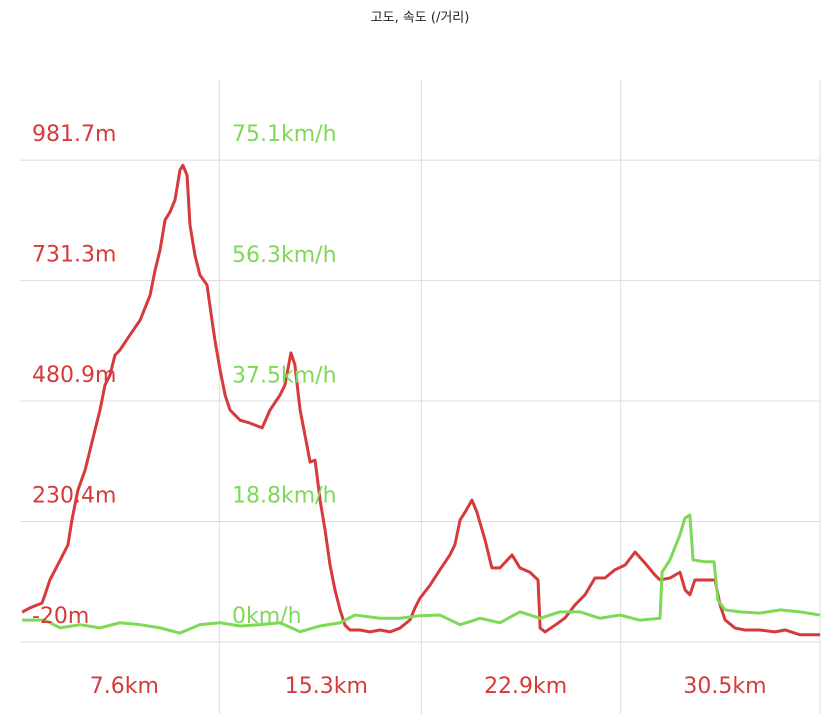 This screenshot has height=714, width=839. What do you see at coordinates (525, 686) in the screenshot?
I see `x-tick-label: 22.9km` at bounding box center [525, 686].